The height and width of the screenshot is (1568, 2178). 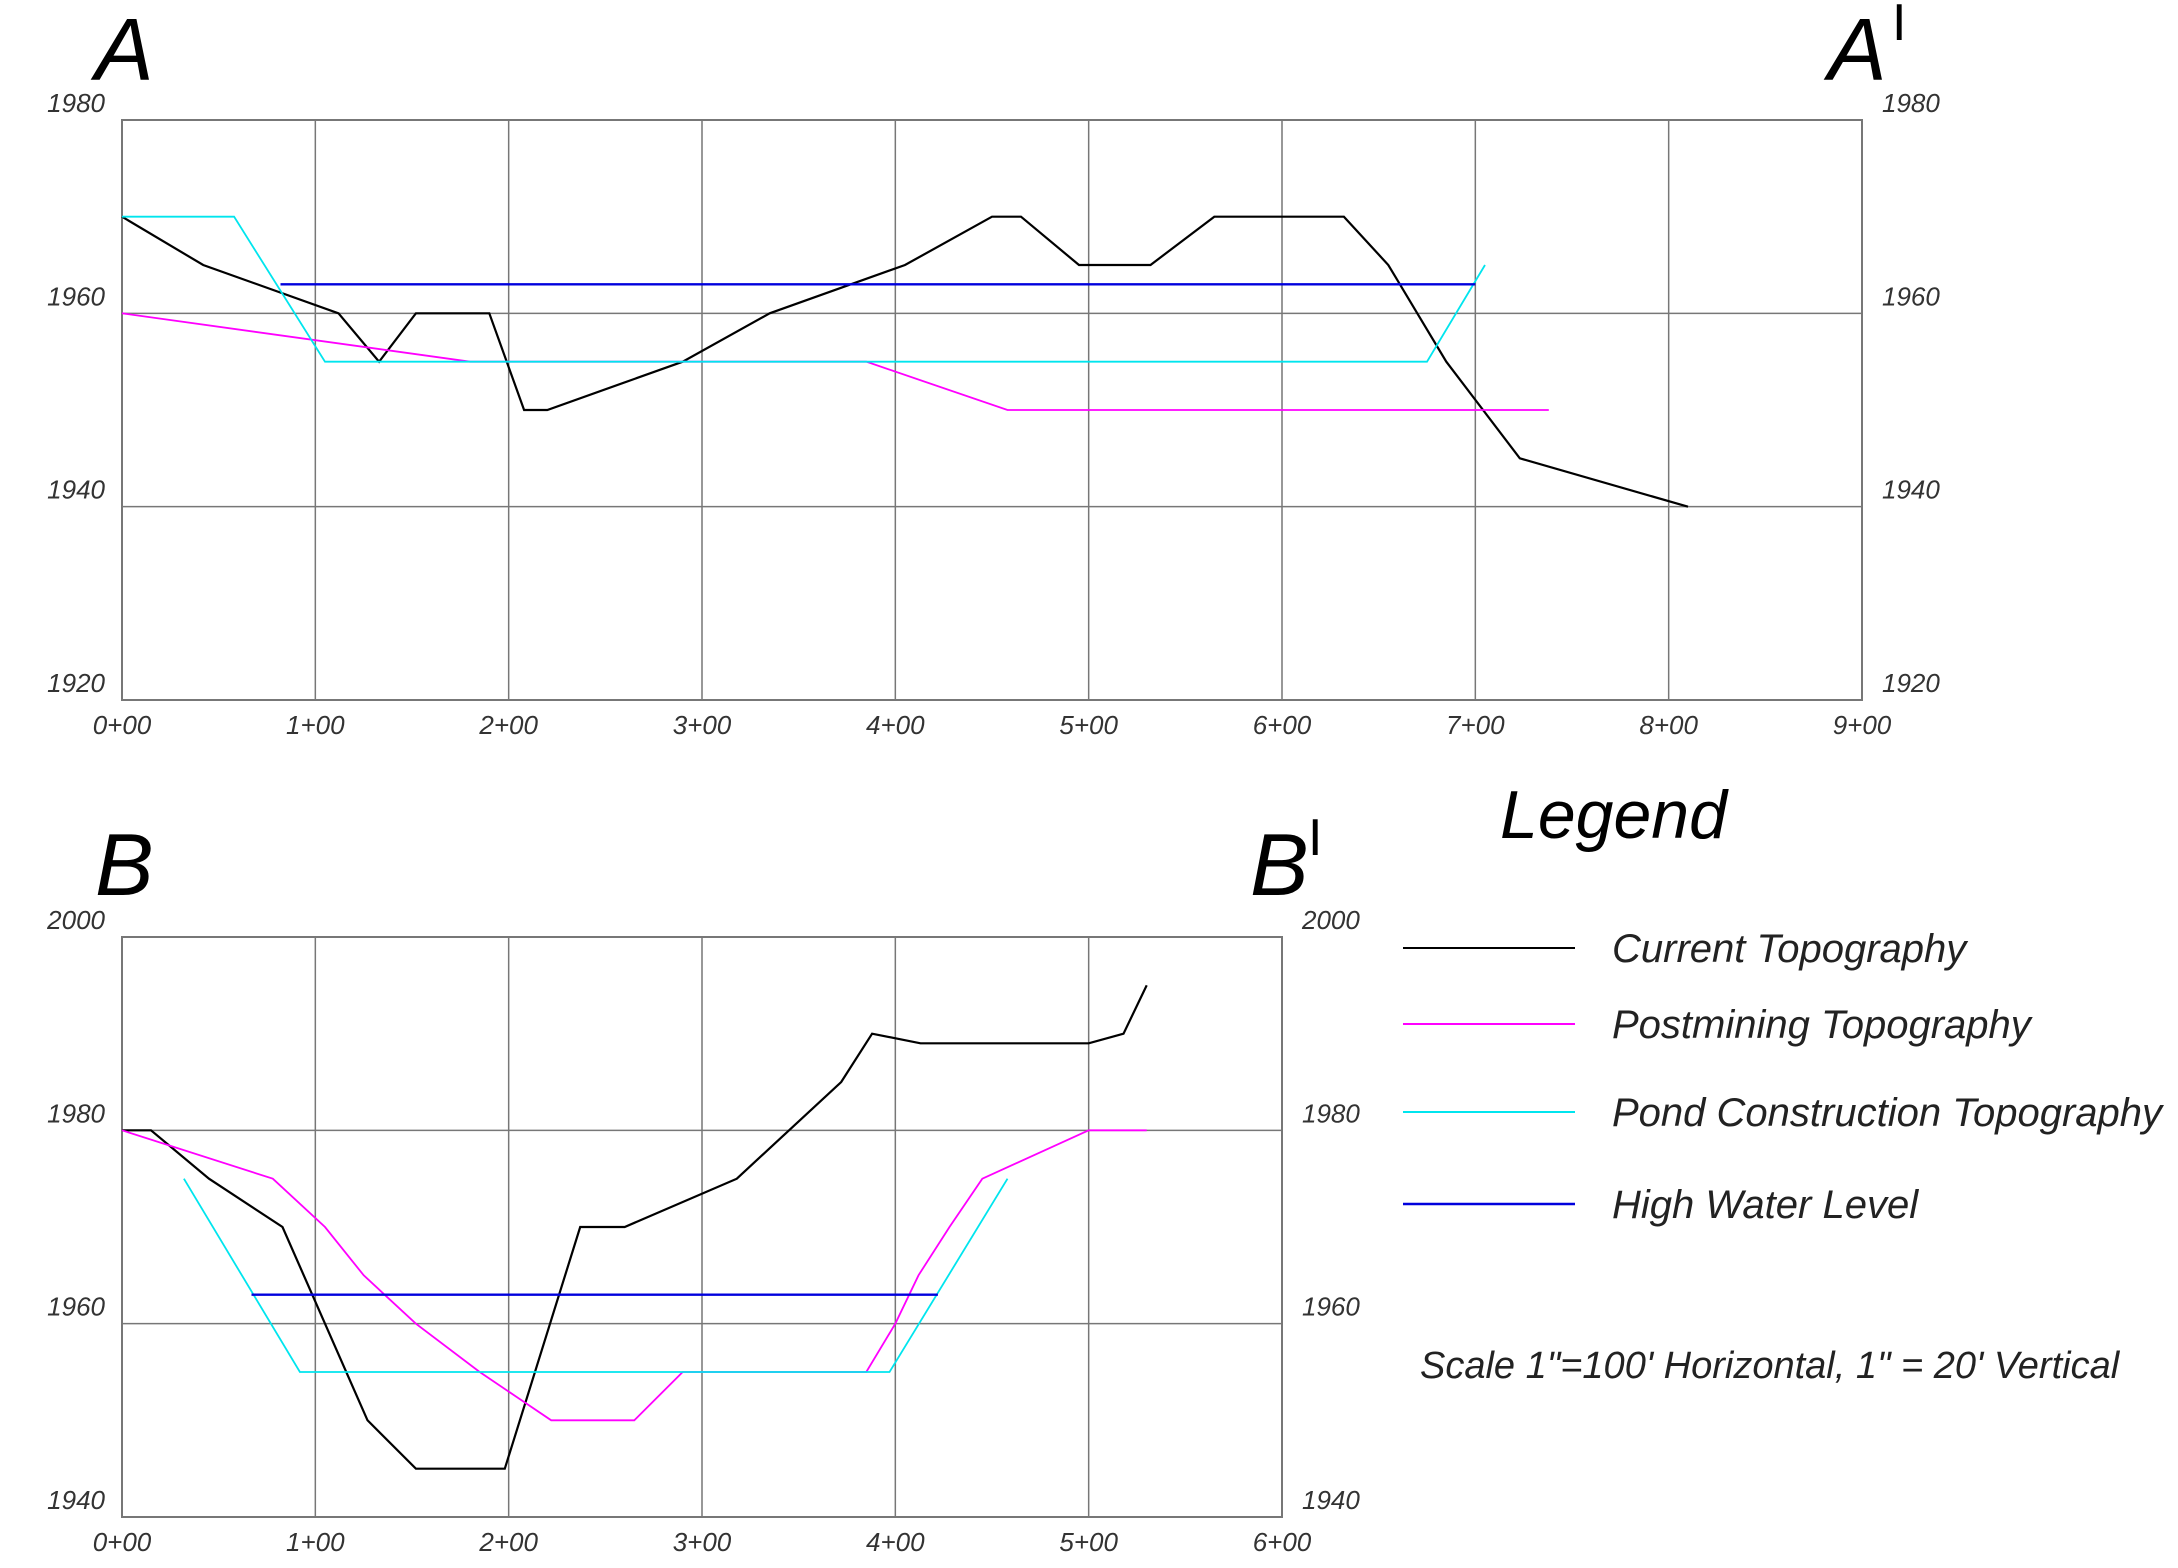 What do you see at coordinates (76, 103) in the screenshot?
I see `section-a-y-tick-label-left: 1980` at bounding box center [76, 103].